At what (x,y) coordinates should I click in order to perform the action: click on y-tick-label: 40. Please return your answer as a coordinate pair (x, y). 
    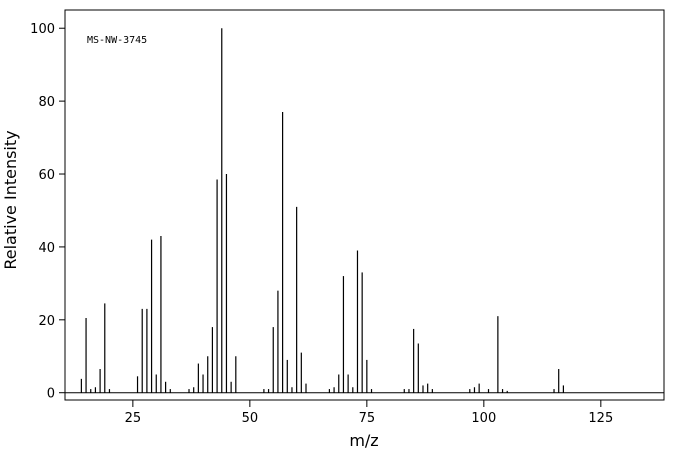
    Looking at the image, I should click on (46, 248).